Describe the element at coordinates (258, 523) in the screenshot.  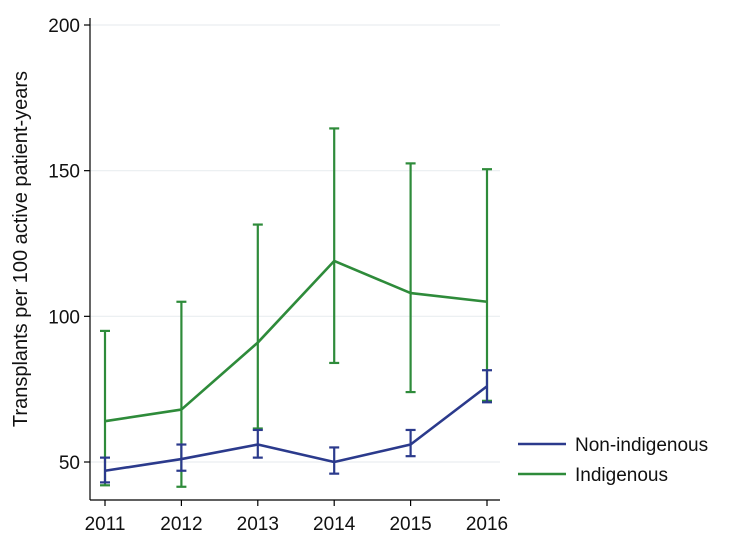
I see `x-tick-label: 2013` at that location.